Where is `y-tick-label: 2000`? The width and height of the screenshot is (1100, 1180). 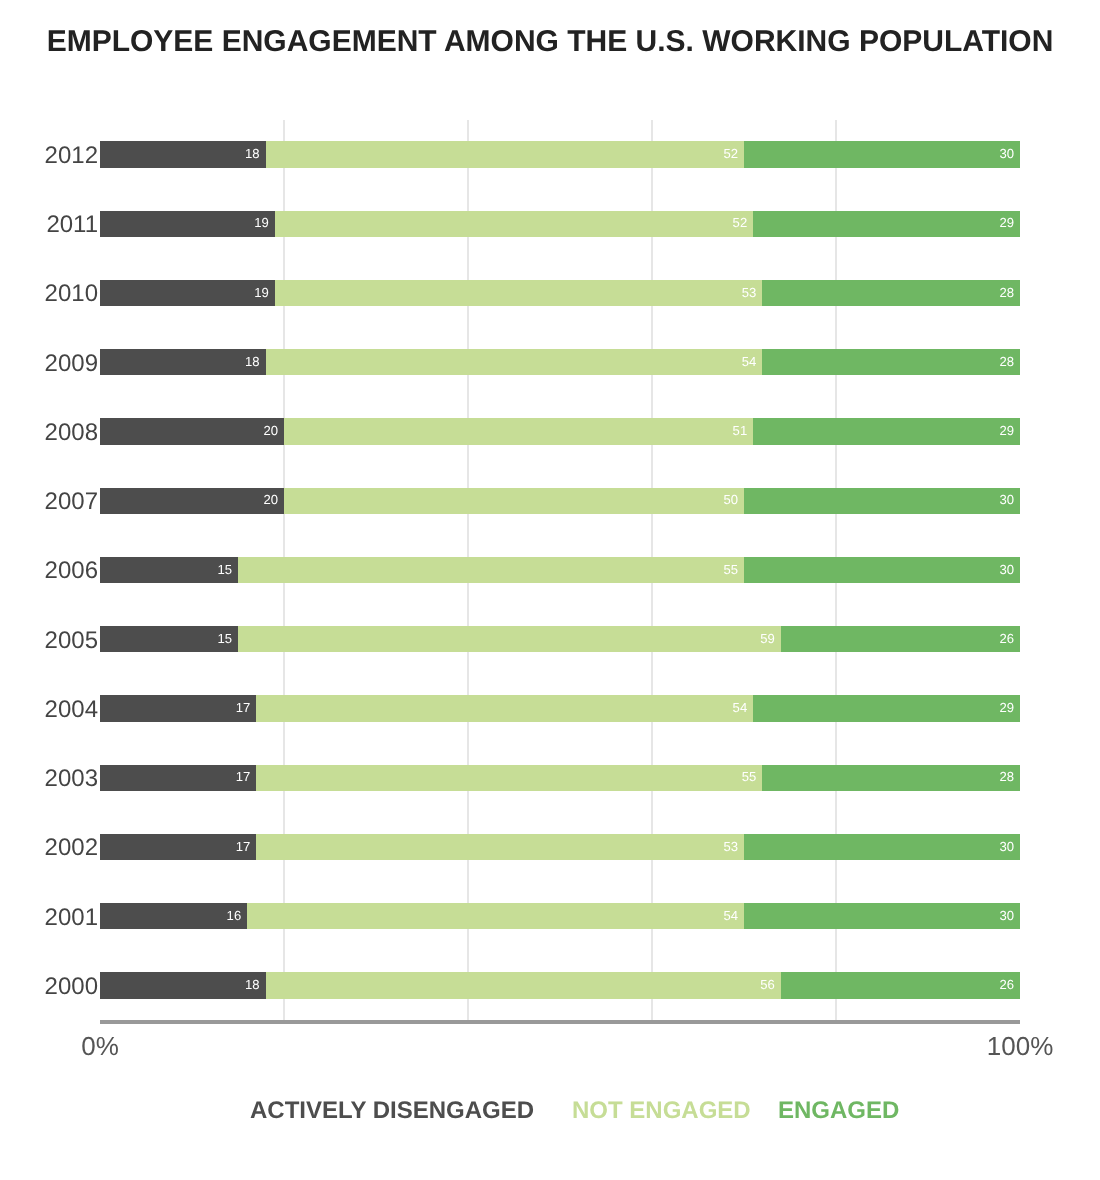
y-tick-label: 2000 is located at coordinates (71, 985).